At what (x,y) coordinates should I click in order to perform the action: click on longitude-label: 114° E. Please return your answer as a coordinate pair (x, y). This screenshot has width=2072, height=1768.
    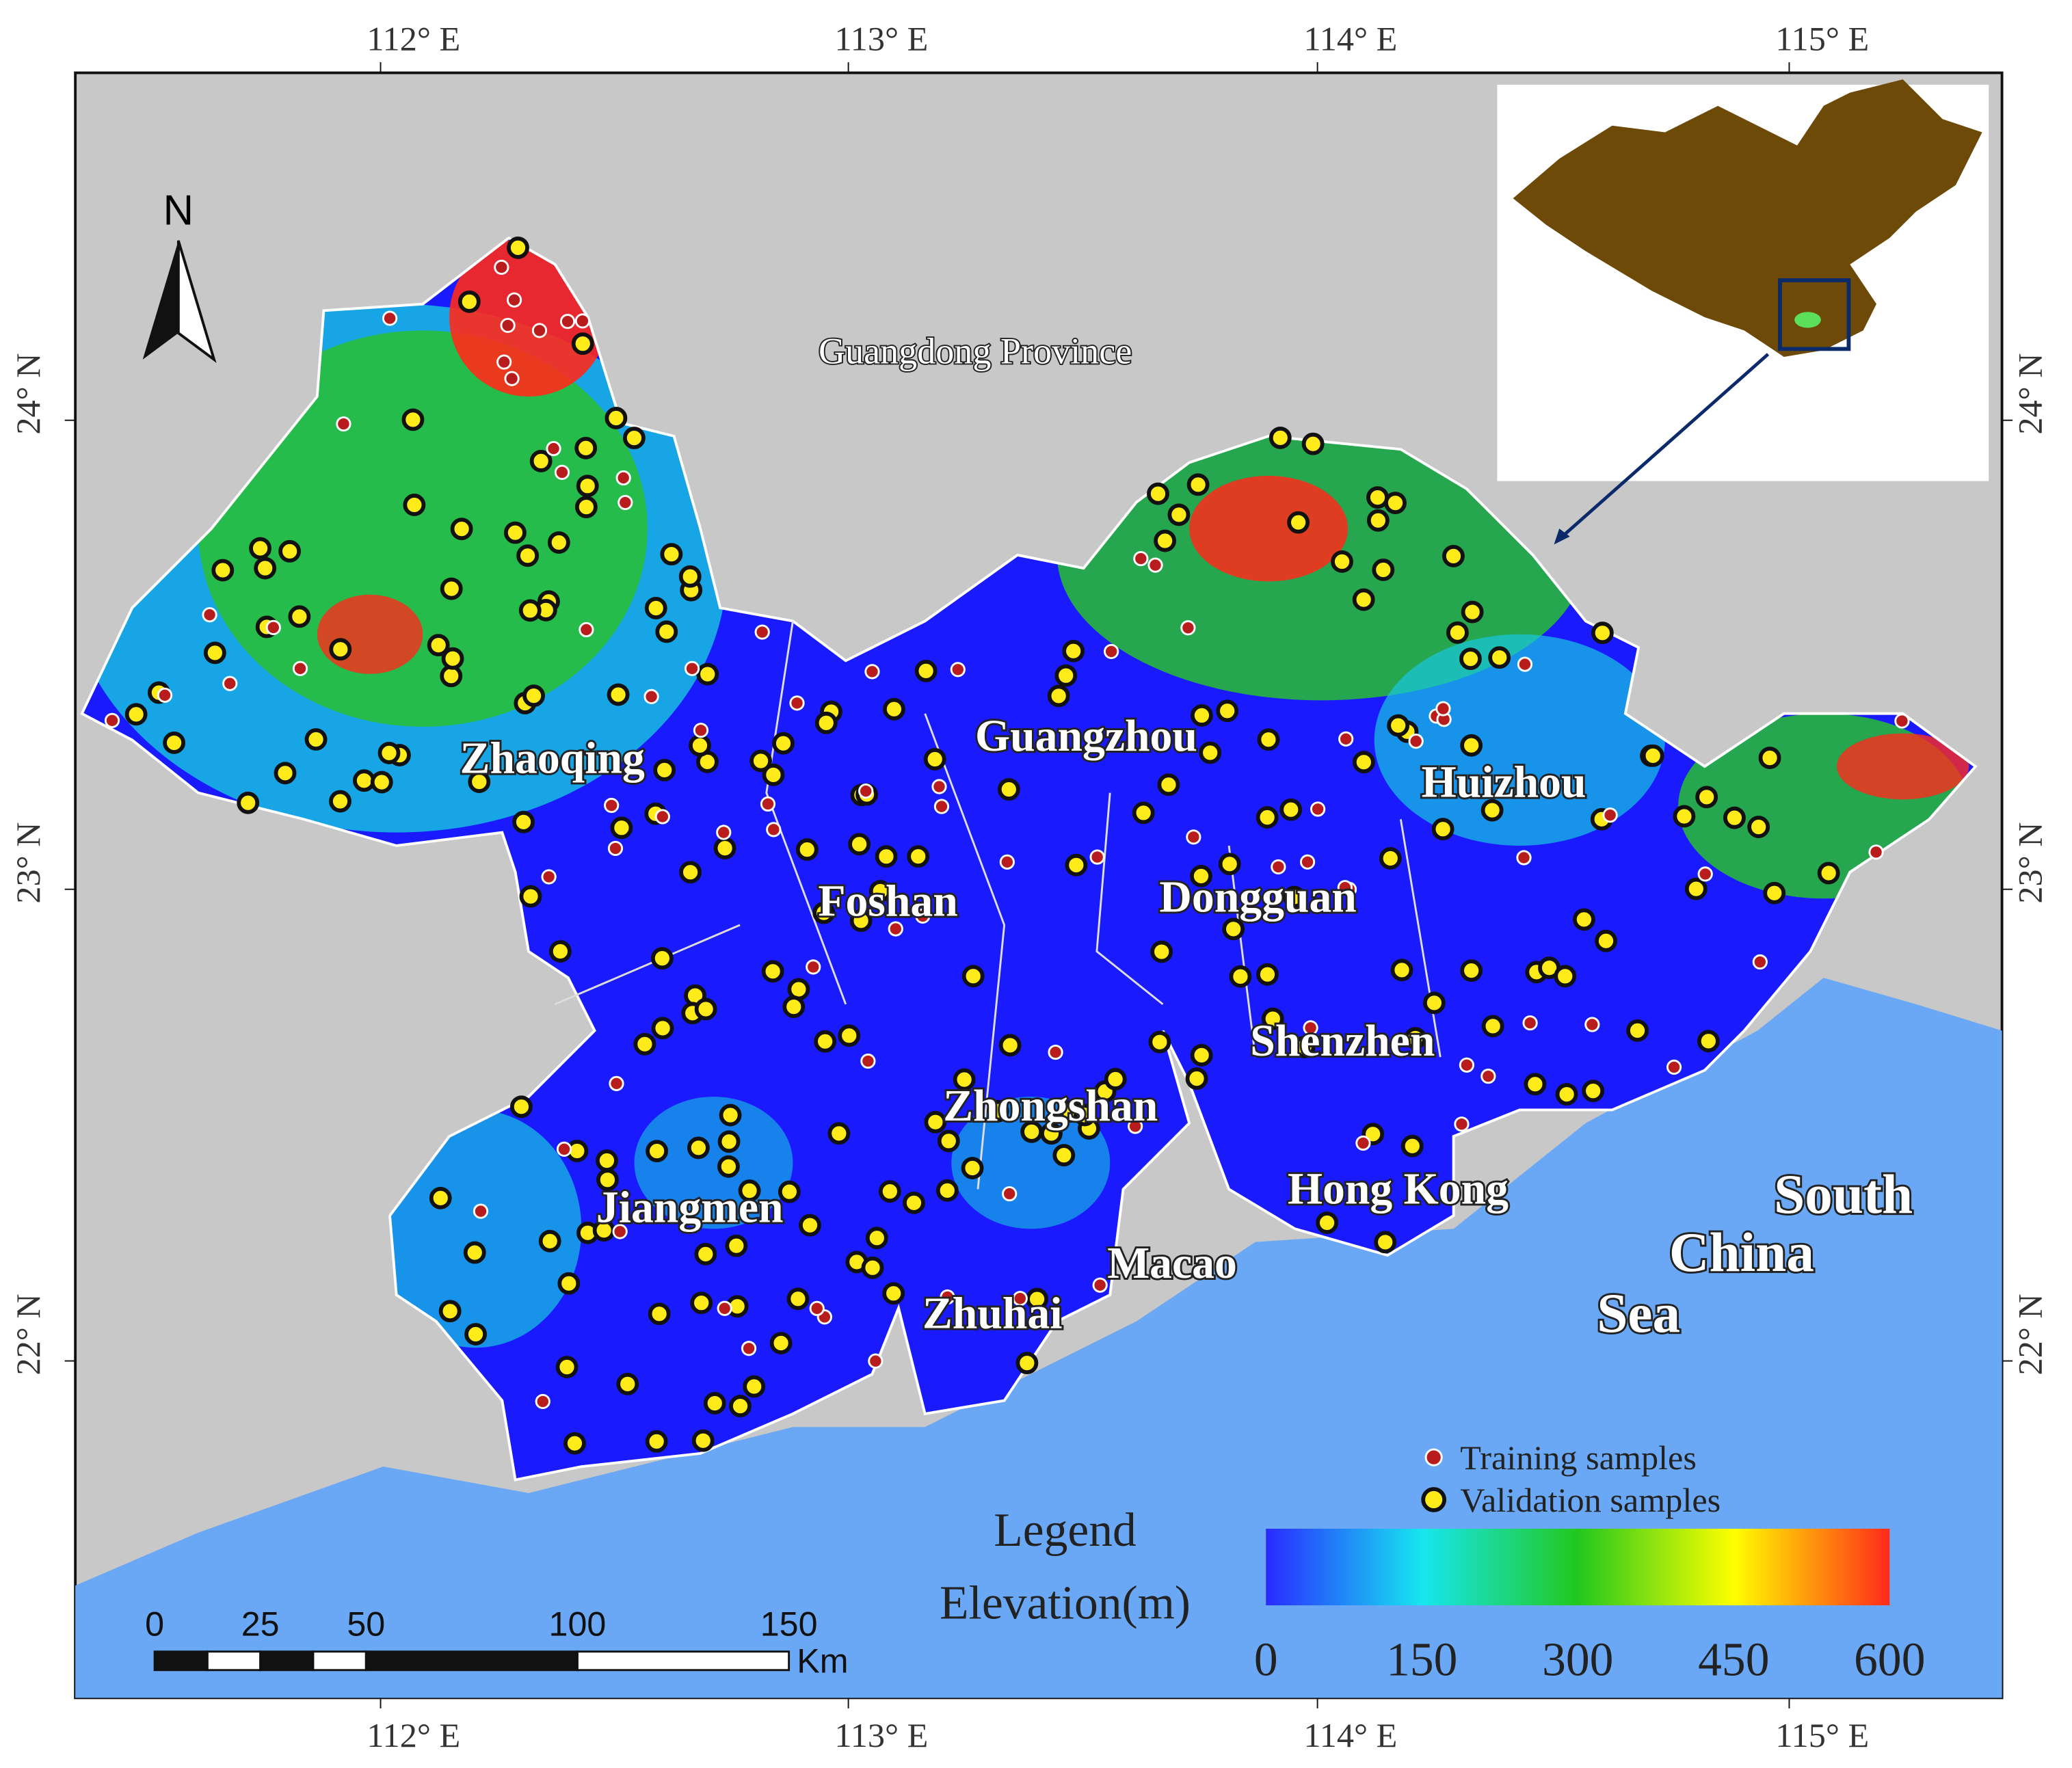
    Looking at the image, I should click on (1350, 1735).